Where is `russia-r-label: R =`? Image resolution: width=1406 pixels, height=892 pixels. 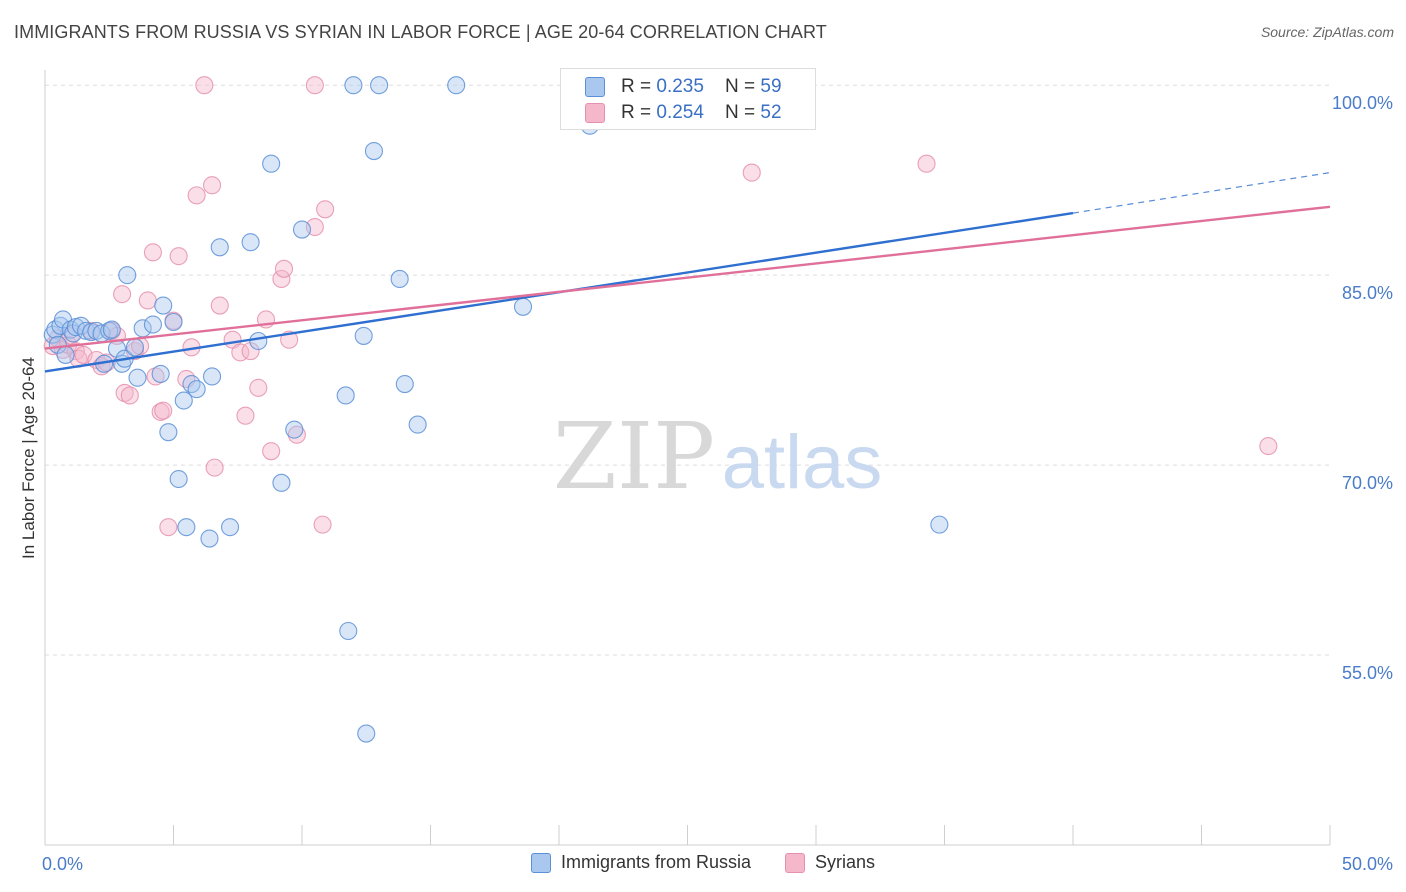
russia-r-label: R = is located at coordinates (639, 86).